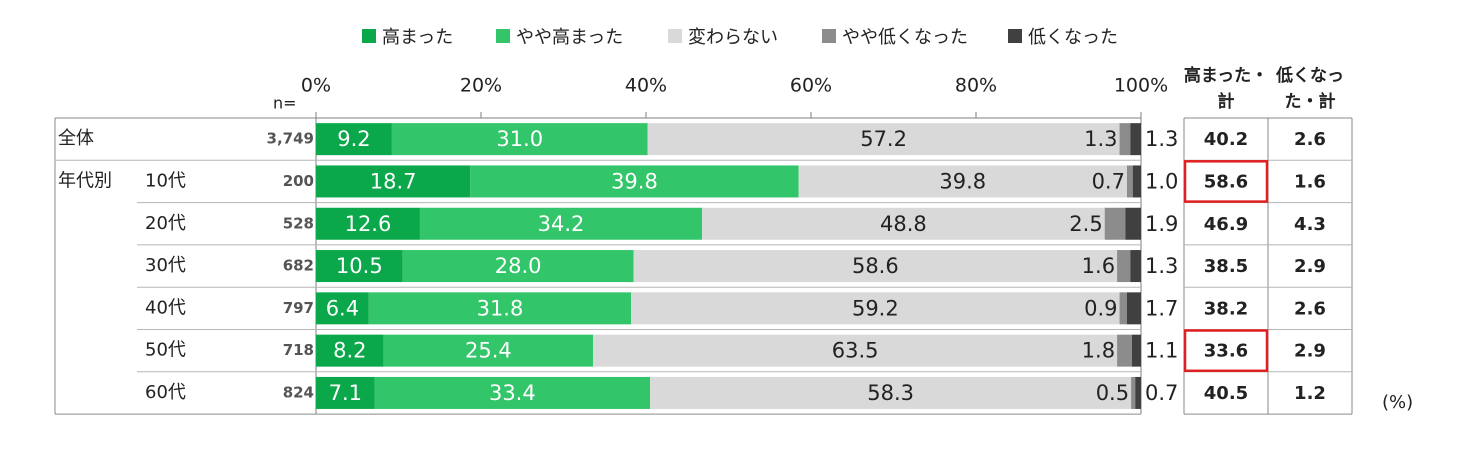 This screenshot has width=1463, height=455. Describe the element at coordinates (883, 139) in the screenshot. I see `data-label: 57.2` at that location.